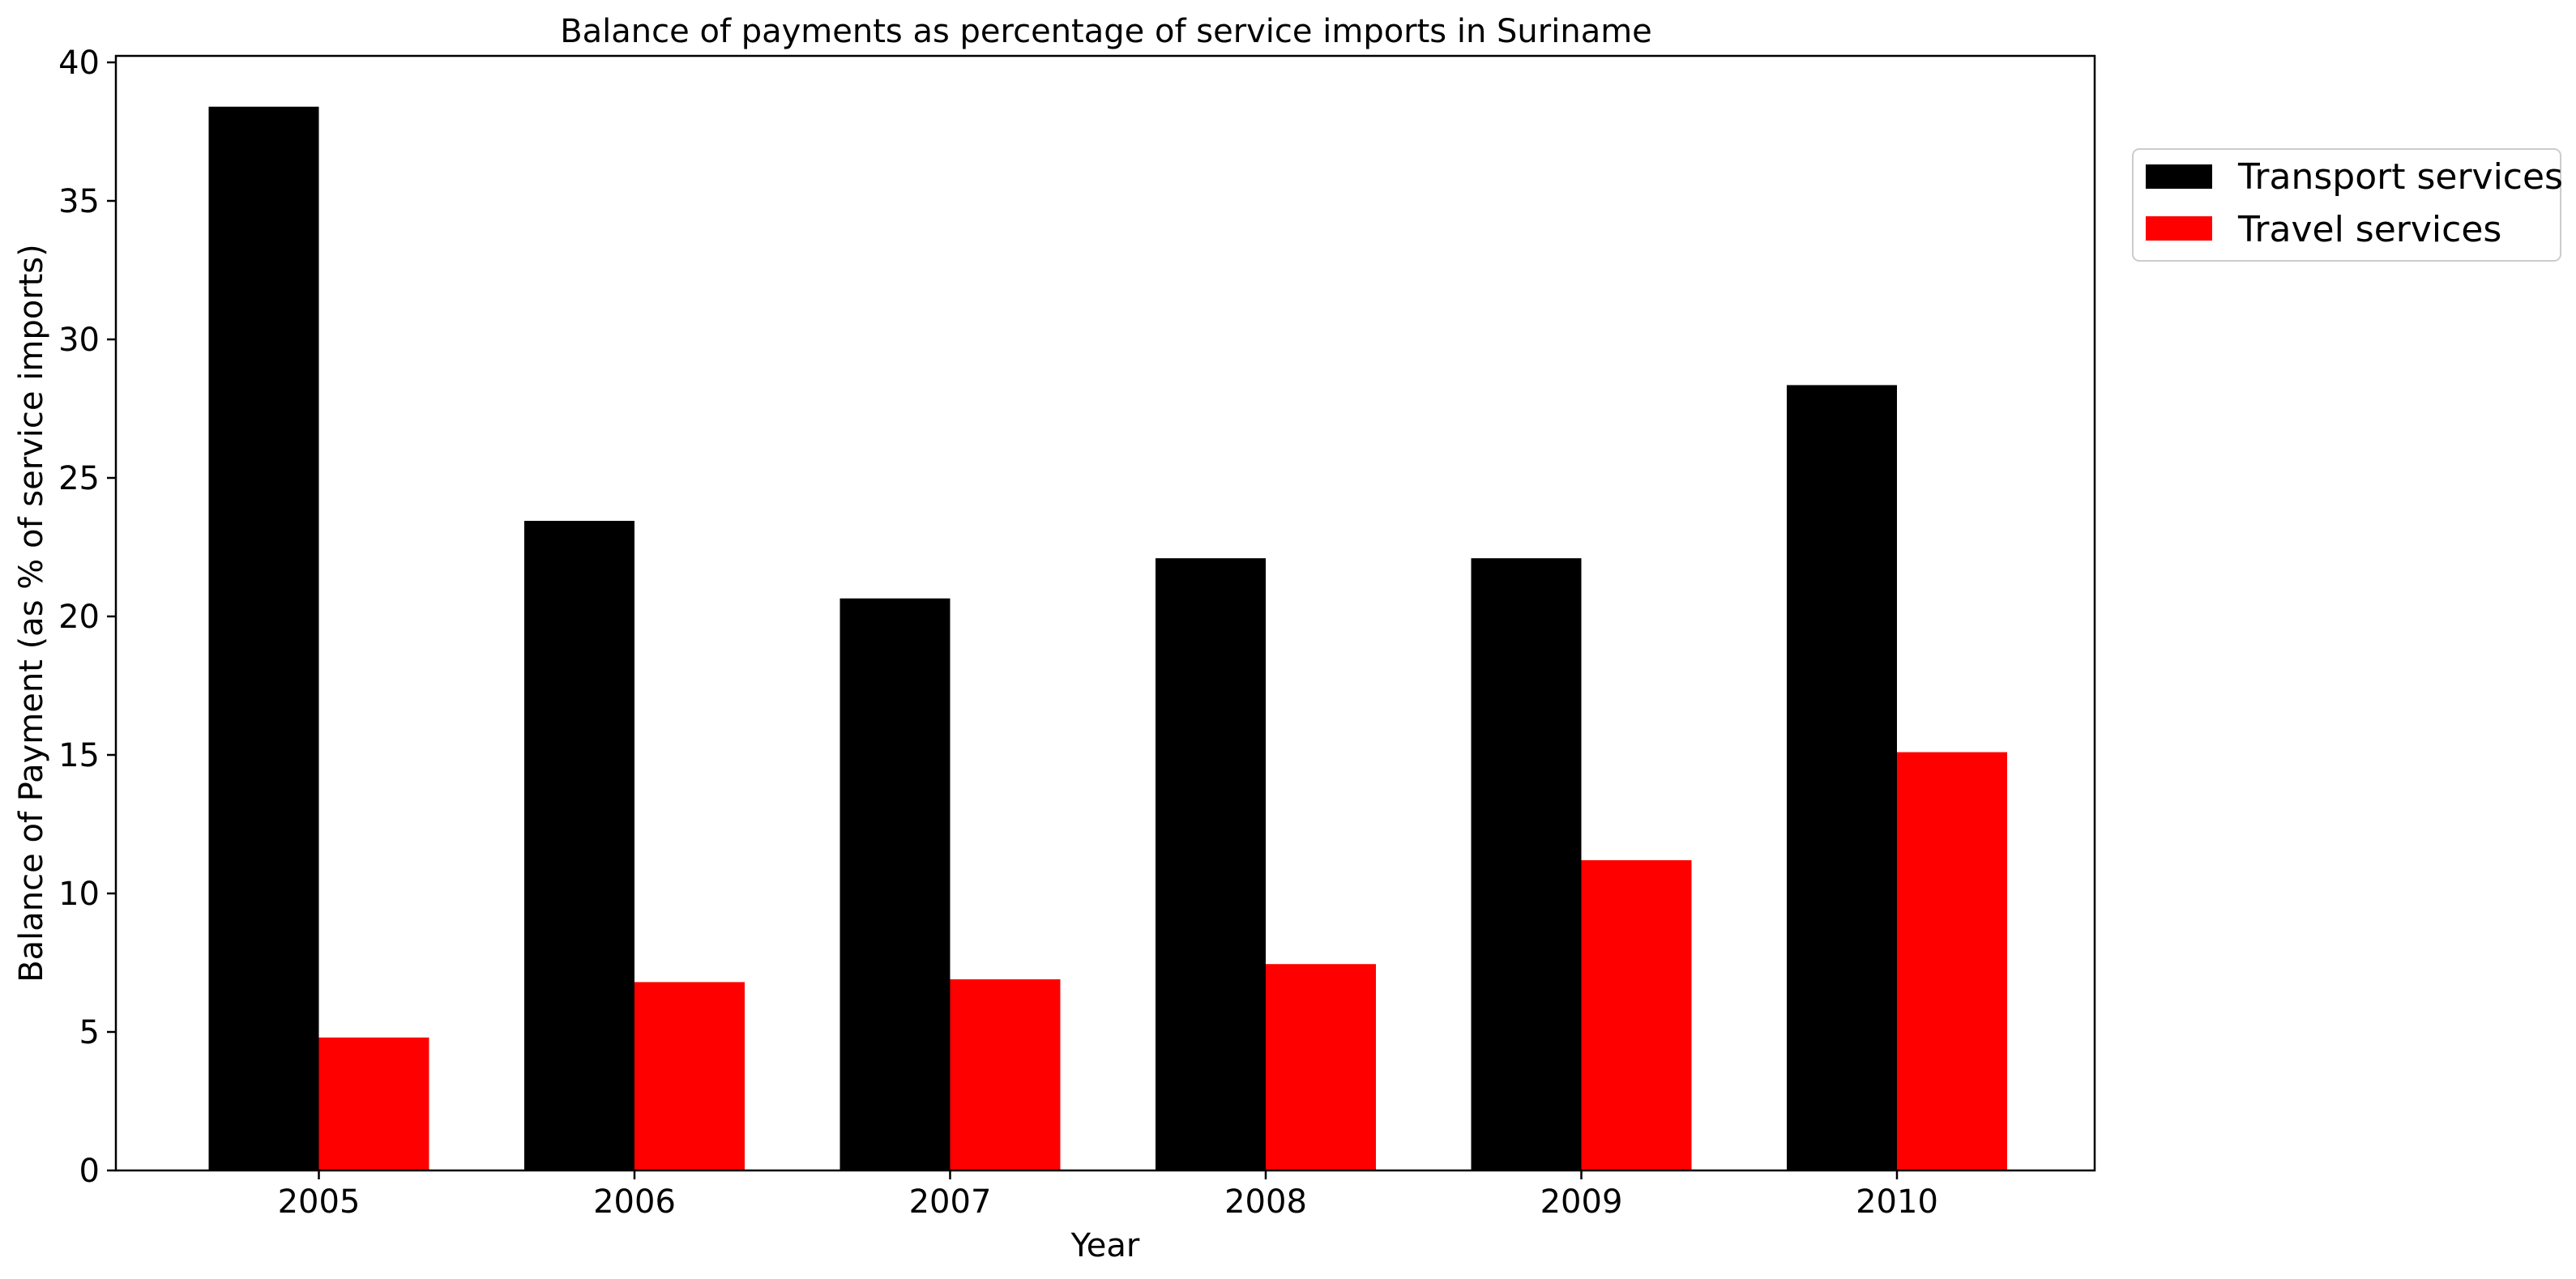 The width and height of the screenshot is (2576, 1279). I want to click on legend-label-travel: Travel services, so click(2369, 229).